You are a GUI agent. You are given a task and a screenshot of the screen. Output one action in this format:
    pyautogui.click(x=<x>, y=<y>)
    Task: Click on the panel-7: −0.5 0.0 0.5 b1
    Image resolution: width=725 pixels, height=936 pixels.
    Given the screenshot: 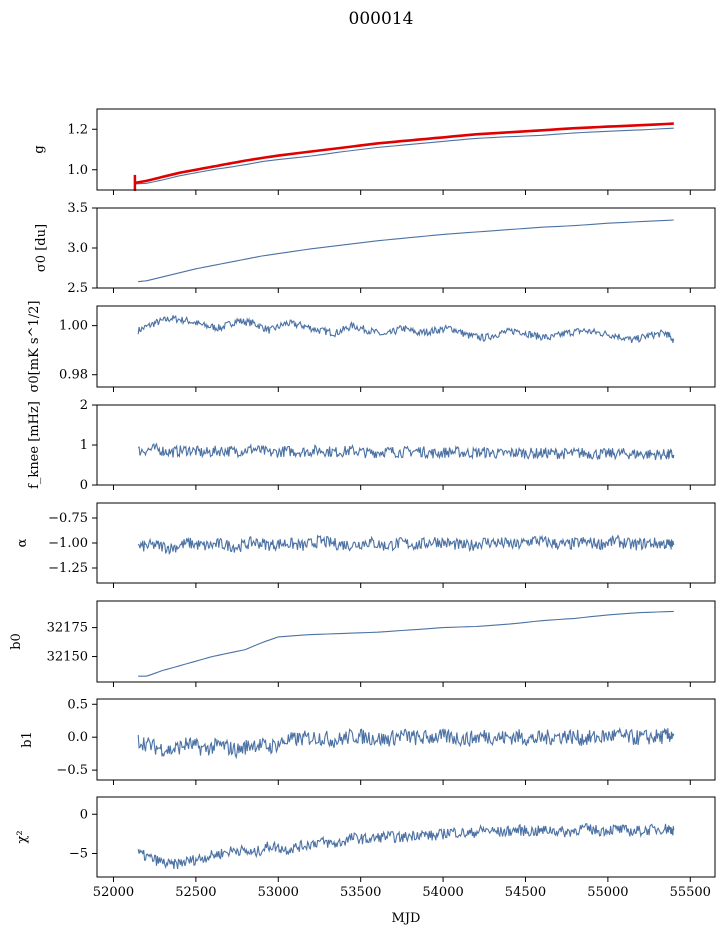 What is the action you would take?
    pyautogui.click(x=368, y=741)
    